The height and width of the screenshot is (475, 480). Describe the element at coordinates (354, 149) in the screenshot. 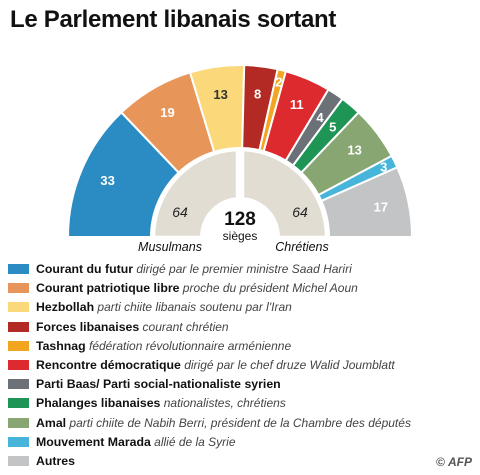

I see `slice-value-amal: 13` at that location.